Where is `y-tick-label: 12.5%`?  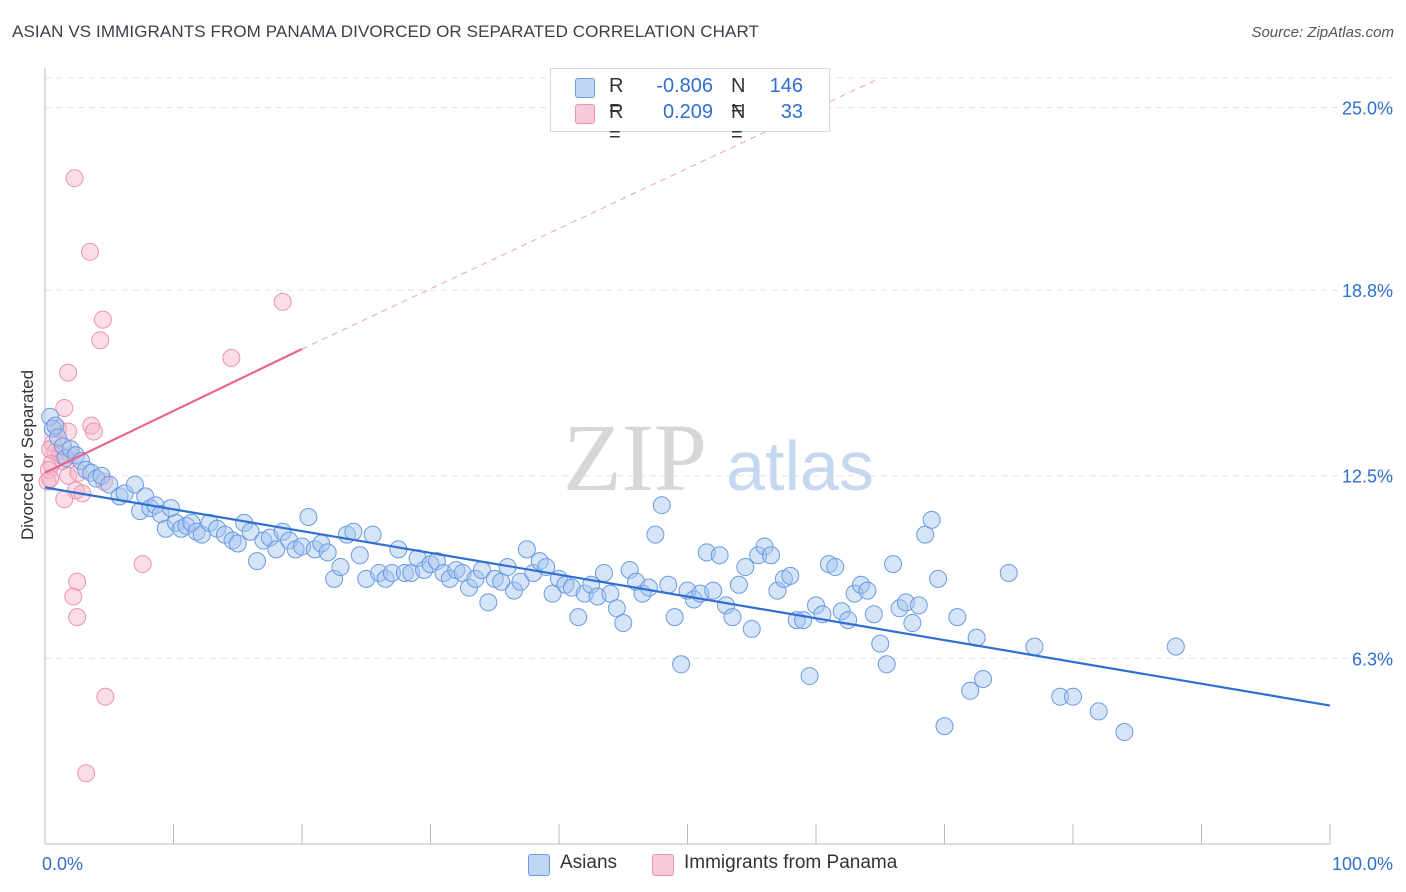 y-tick-label: 12.5% is located at coordinates (1367, 477).